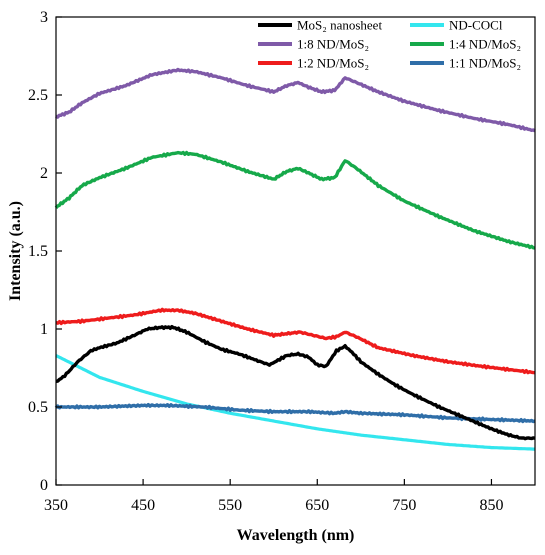 The image size is (545, 555). What do you see at coordinates (339, 25) in the screenshot?
I see `legend-label: MoS₂ nanosheet` at bounding box center [339, 25].